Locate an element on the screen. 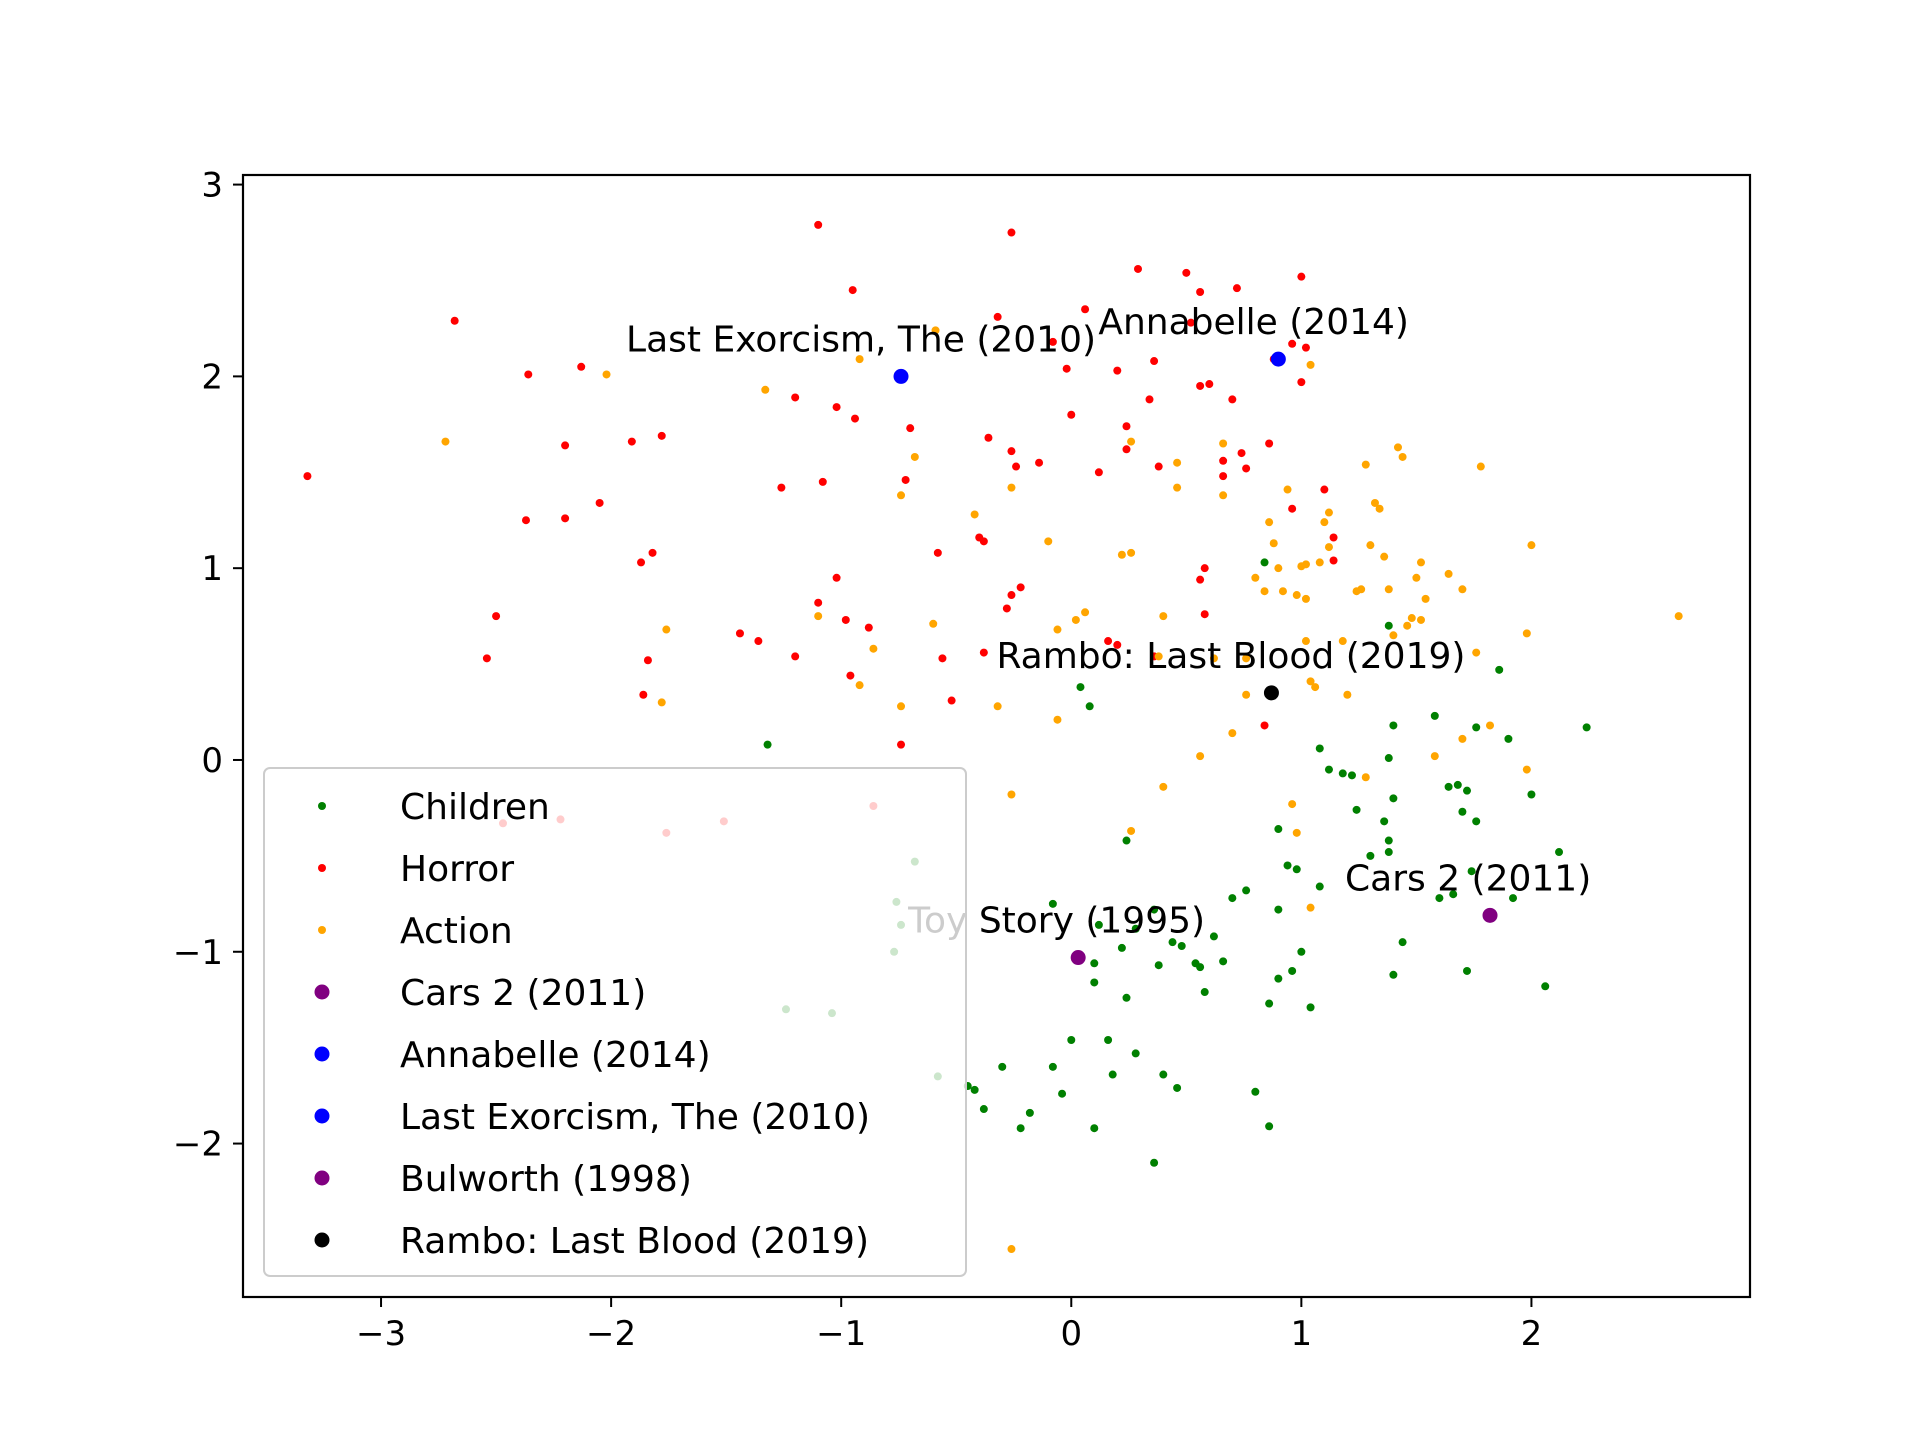  y-axis: −2 −1 0 1 2 3 is located at coordinates (208, 665).